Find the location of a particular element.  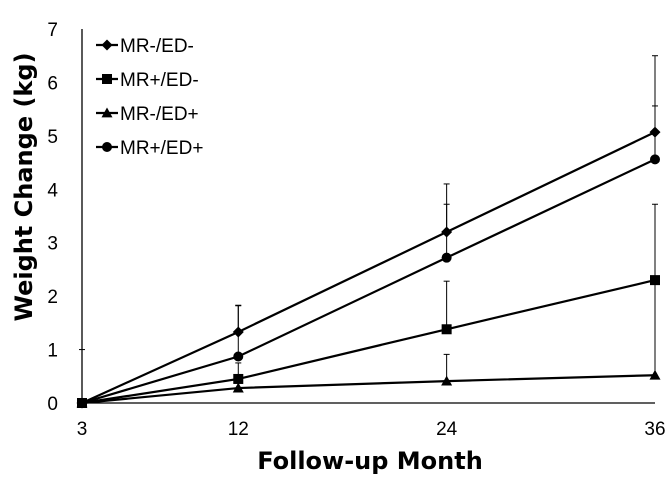

y-tick-label: 7 is located at coordinates (52, 30).